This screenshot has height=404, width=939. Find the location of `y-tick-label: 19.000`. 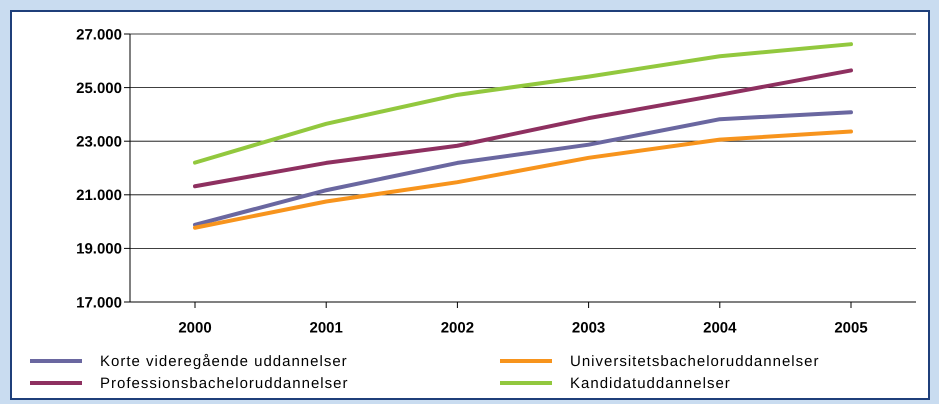

y-tick-label: 19.000 is located at coordinates (99, 249).